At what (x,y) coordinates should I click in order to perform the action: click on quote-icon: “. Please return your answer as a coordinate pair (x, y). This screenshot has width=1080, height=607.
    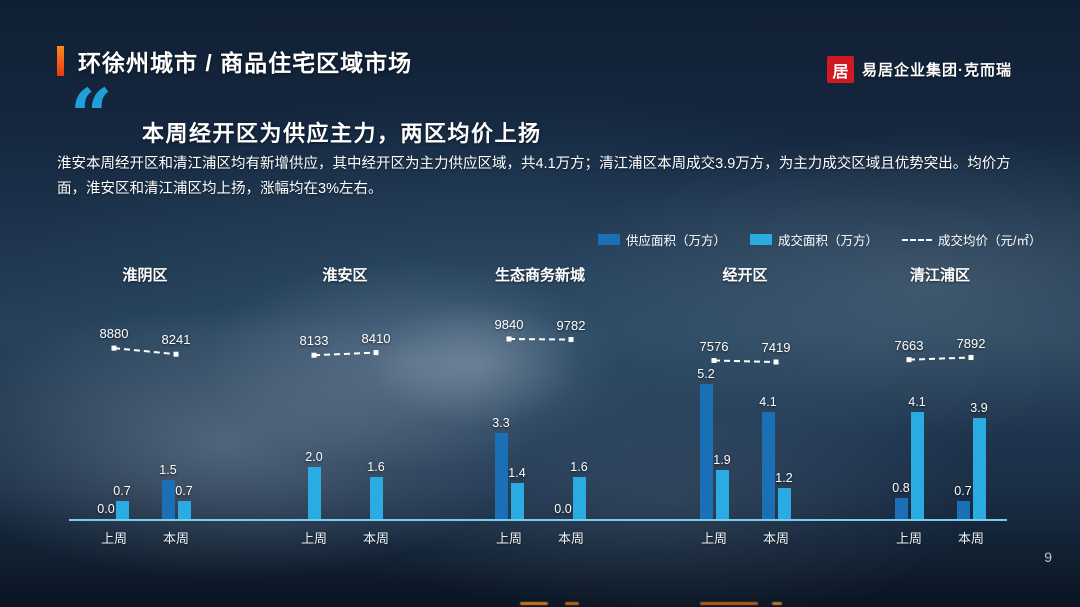
    Looking at the image, I should click on (91, 106).